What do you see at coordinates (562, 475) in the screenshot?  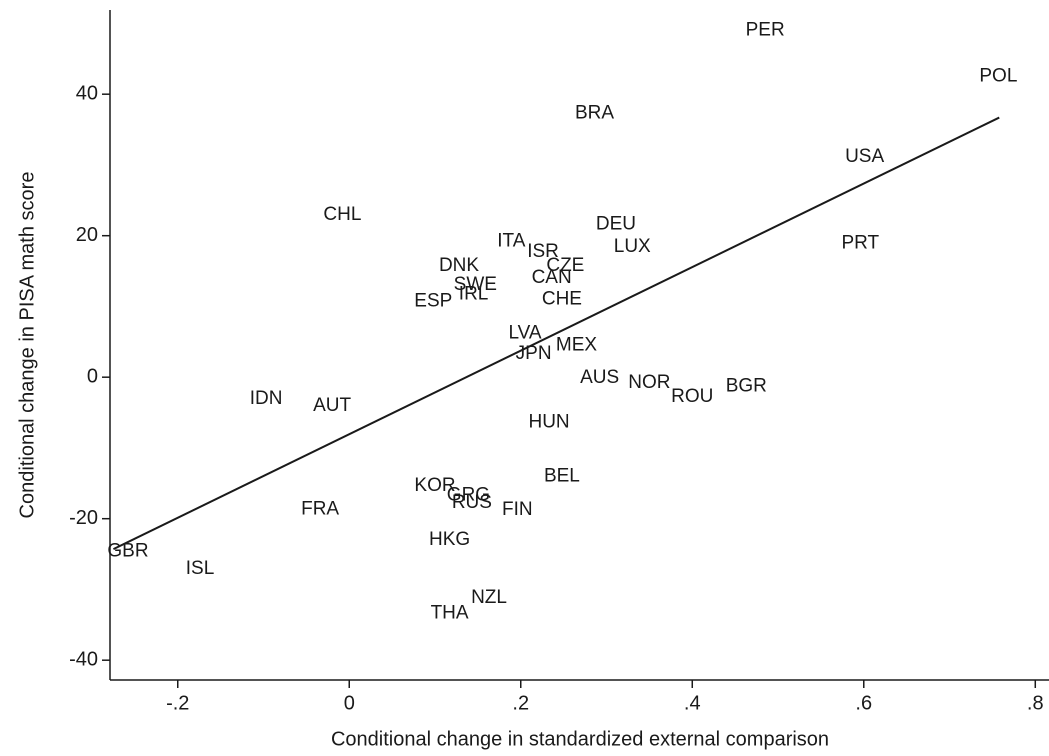 I see `point-label: BEL` at bounding box center [562, 475].